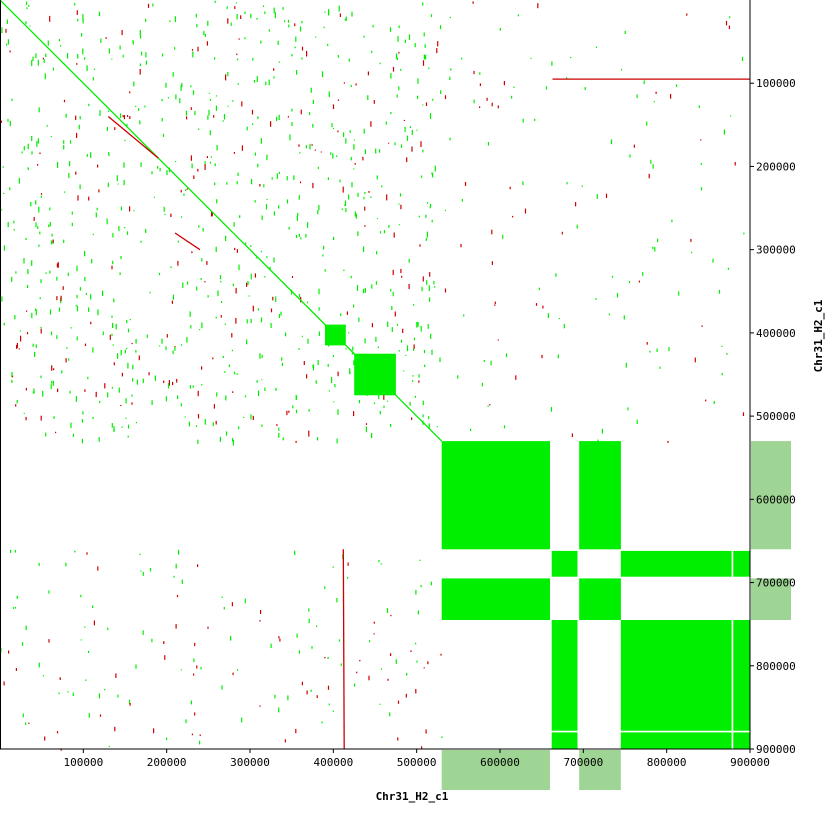  Describe the element at coordinates (167, 762) in the screenshot. I see `x-tick-label: 200000` at that location.